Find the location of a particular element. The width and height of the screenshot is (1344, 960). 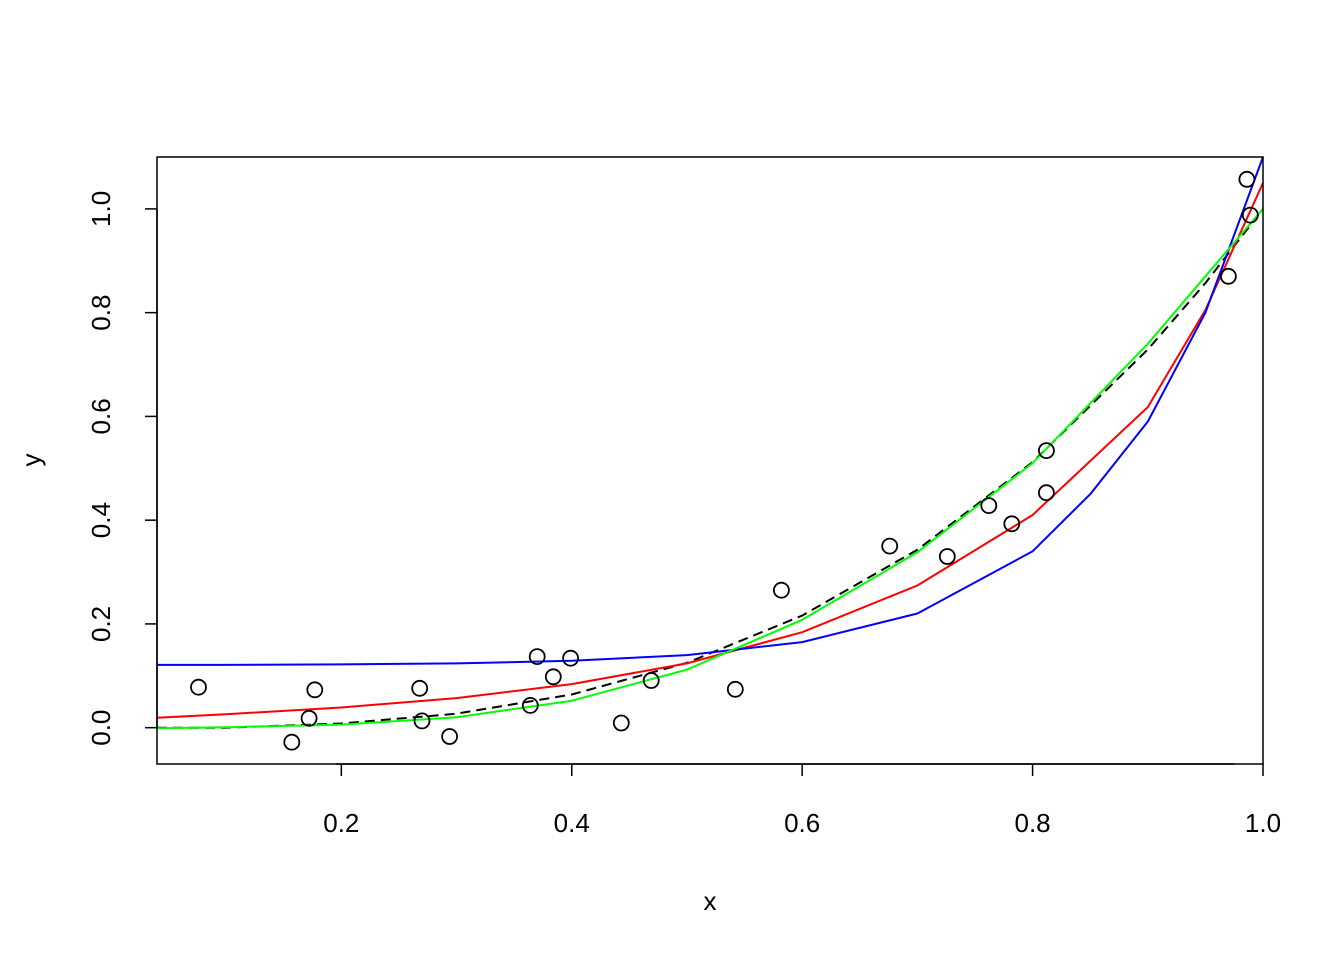

y-tick-label: 0.6 is located at coordinates (101, 416).